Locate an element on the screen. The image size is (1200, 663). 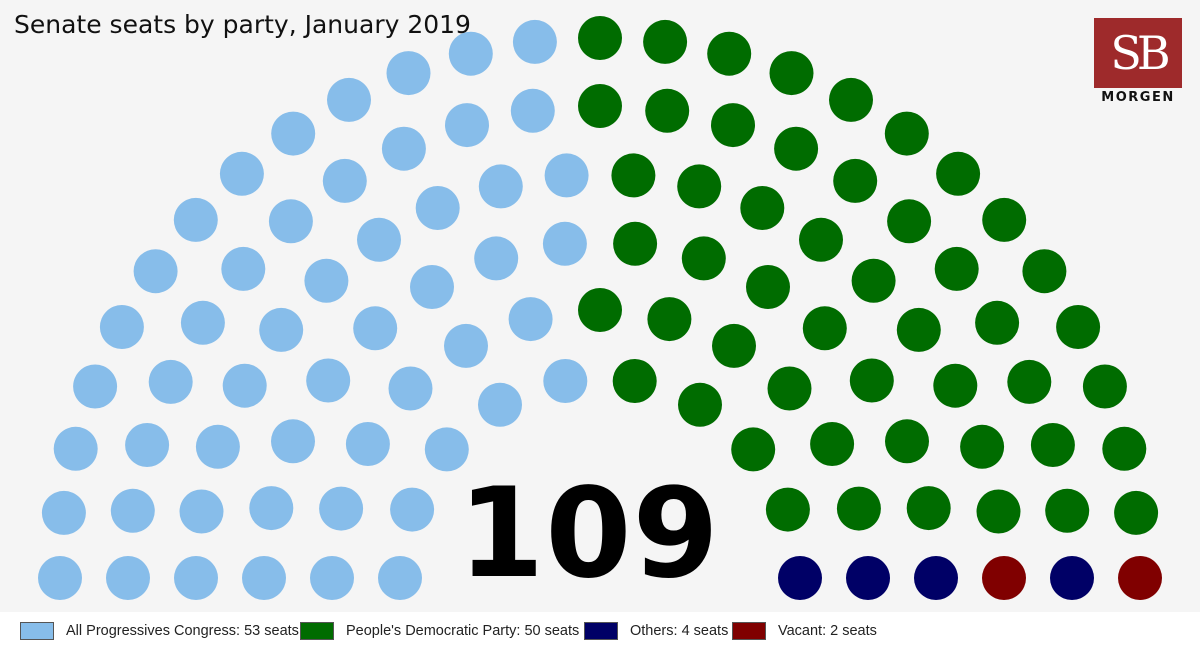
legend-swatch-apc is located at coordinates (37, 631).